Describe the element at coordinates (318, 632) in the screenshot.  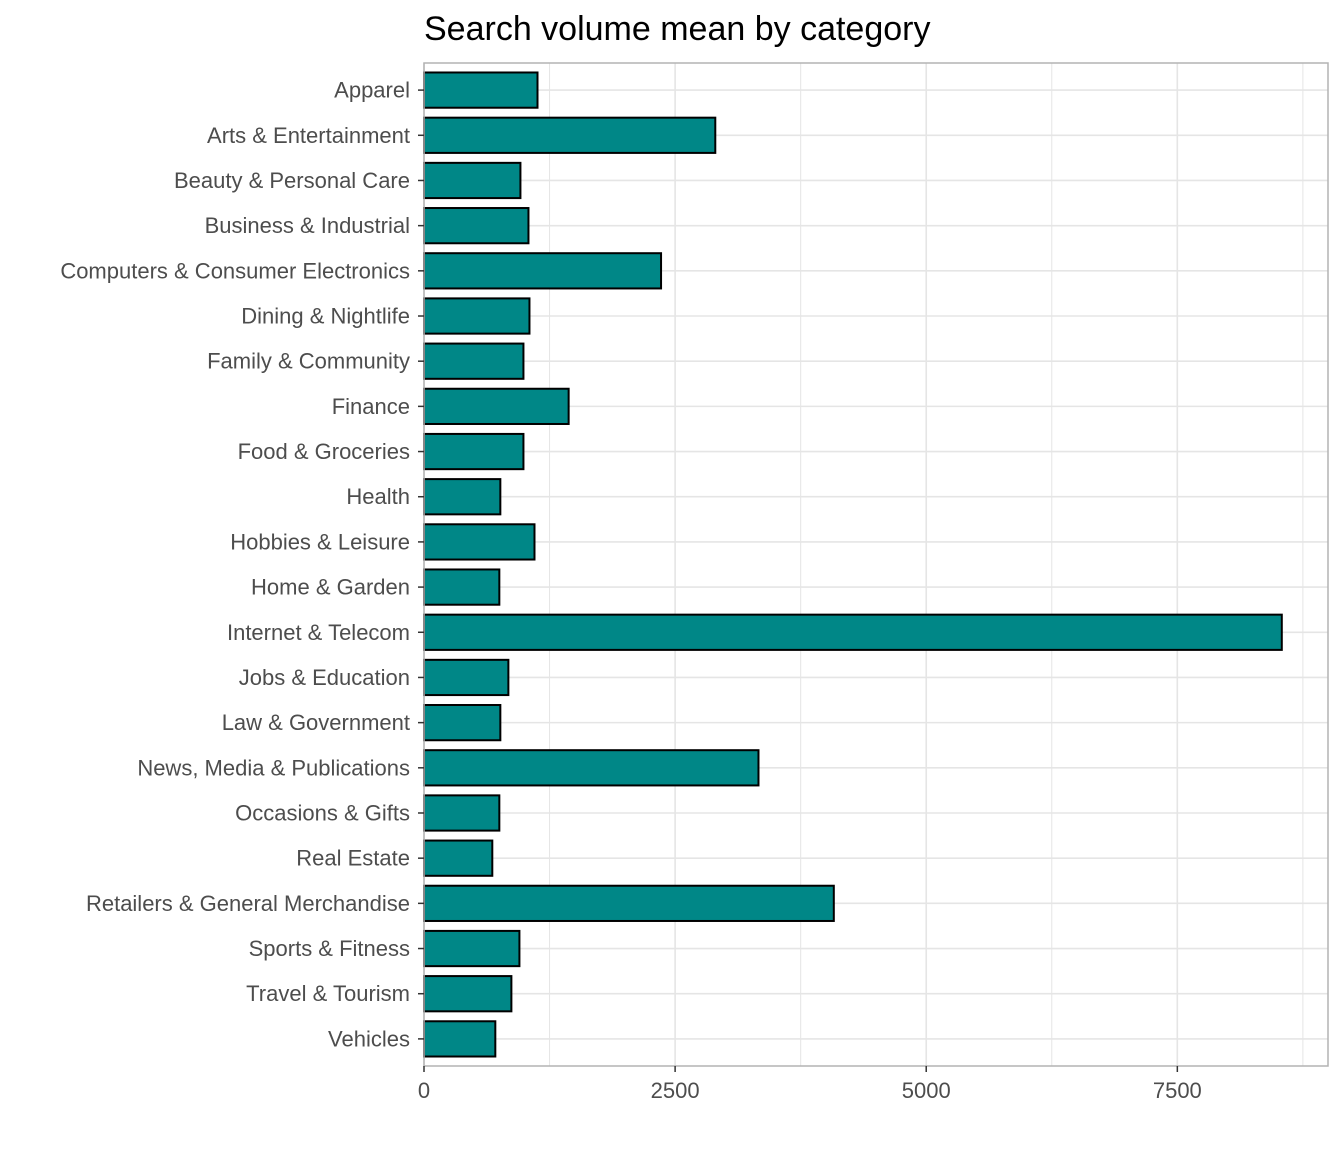
I see `y-tick-label: Internet & Telecom` at that location.